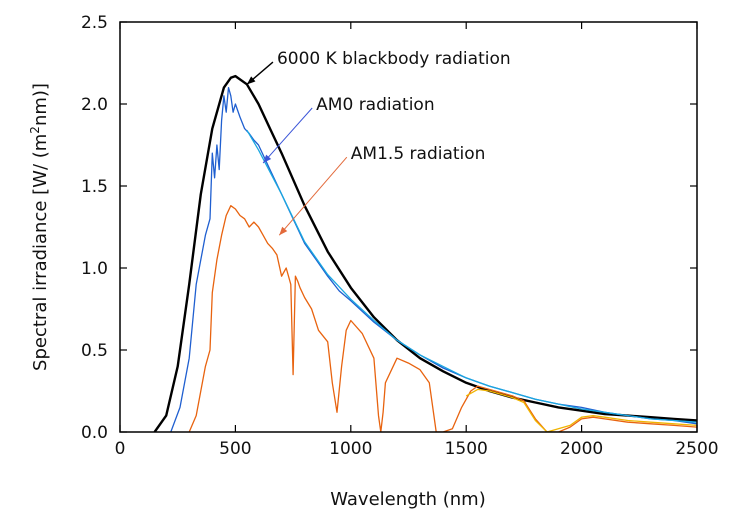  I want to click on y-tick-label: 0.5, so click(94, 351).